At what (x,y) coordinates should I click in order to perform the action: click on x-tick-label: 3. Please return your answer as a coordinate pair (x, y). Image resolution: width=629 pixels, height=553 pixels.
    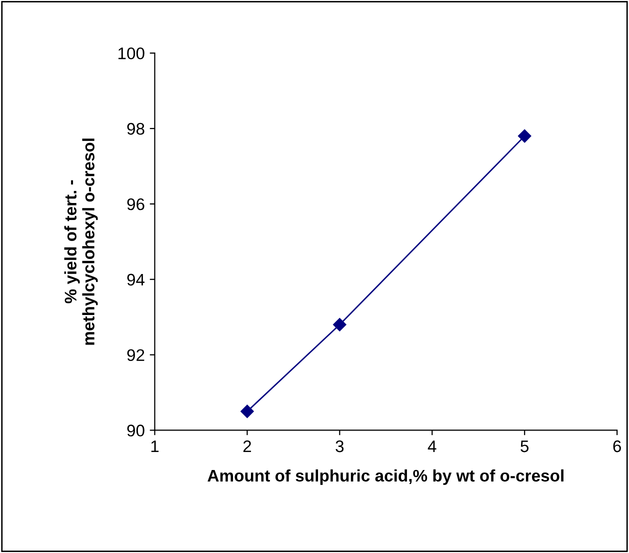
    Looking at the image, I should click on (340, 446).